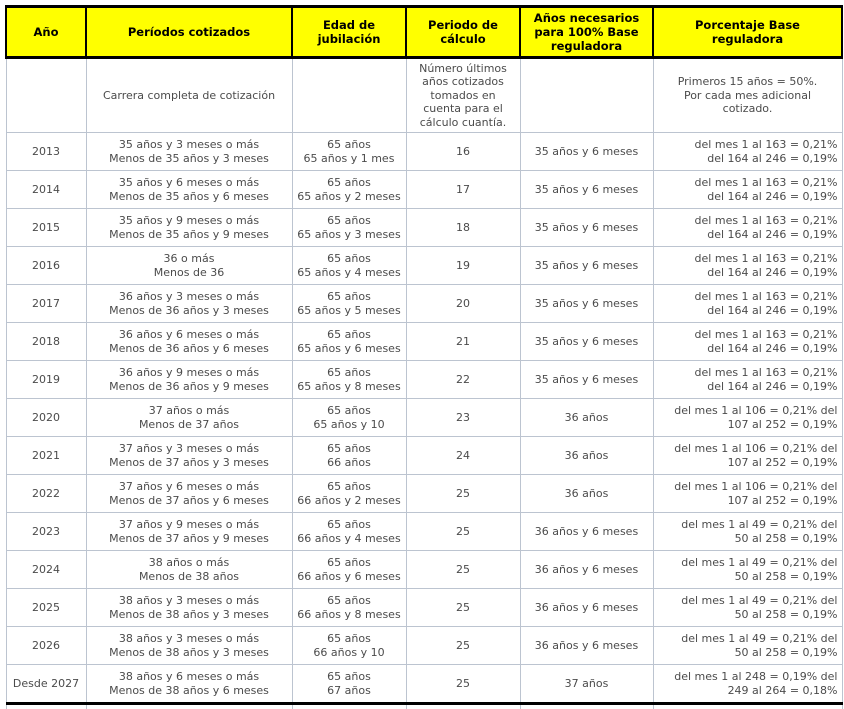 The image size is (844, 709). What do you see at coordinates (46, 342) in the screenshot?
I see `cell-ano: 2018` at bounding box center [46, 342].